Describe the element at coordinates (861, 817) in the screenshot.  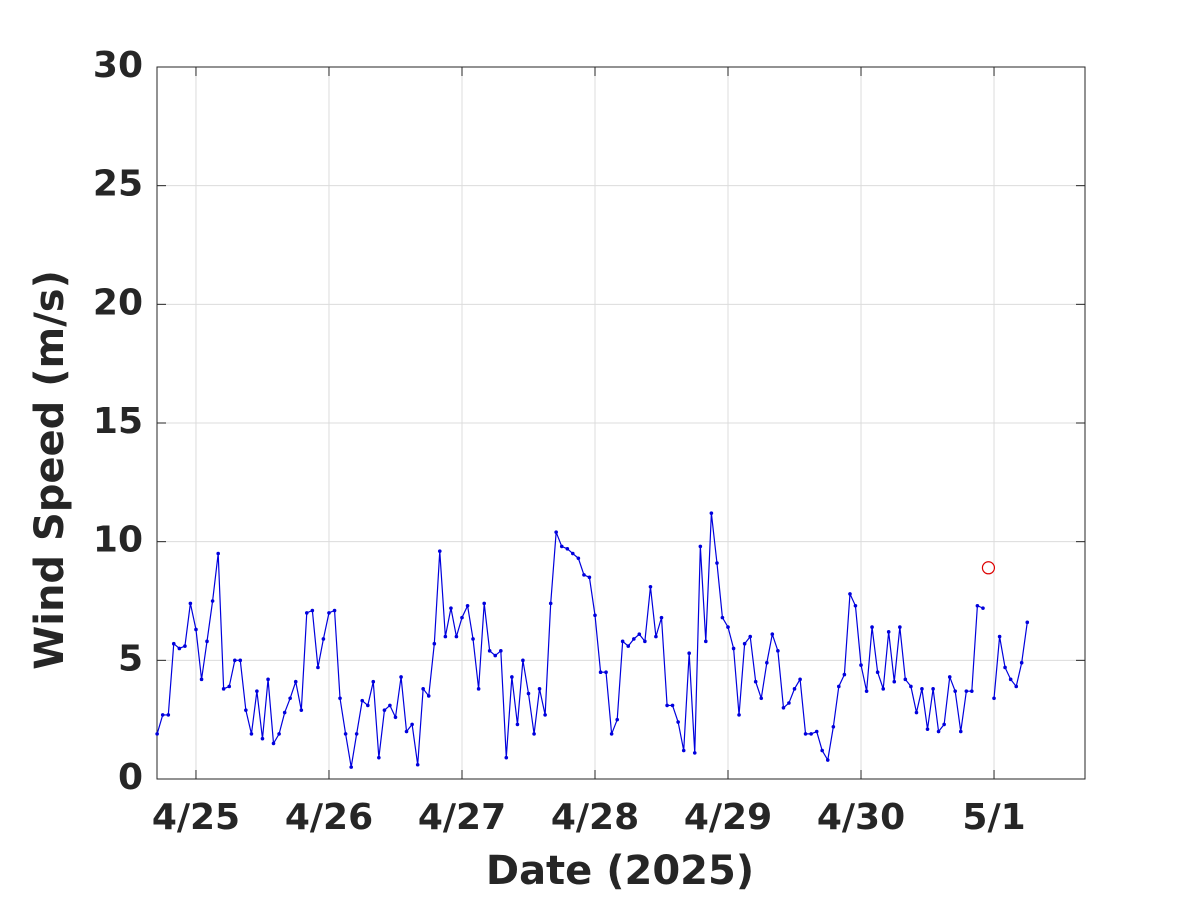
I see `x-tick-label: 4/30` at that location.